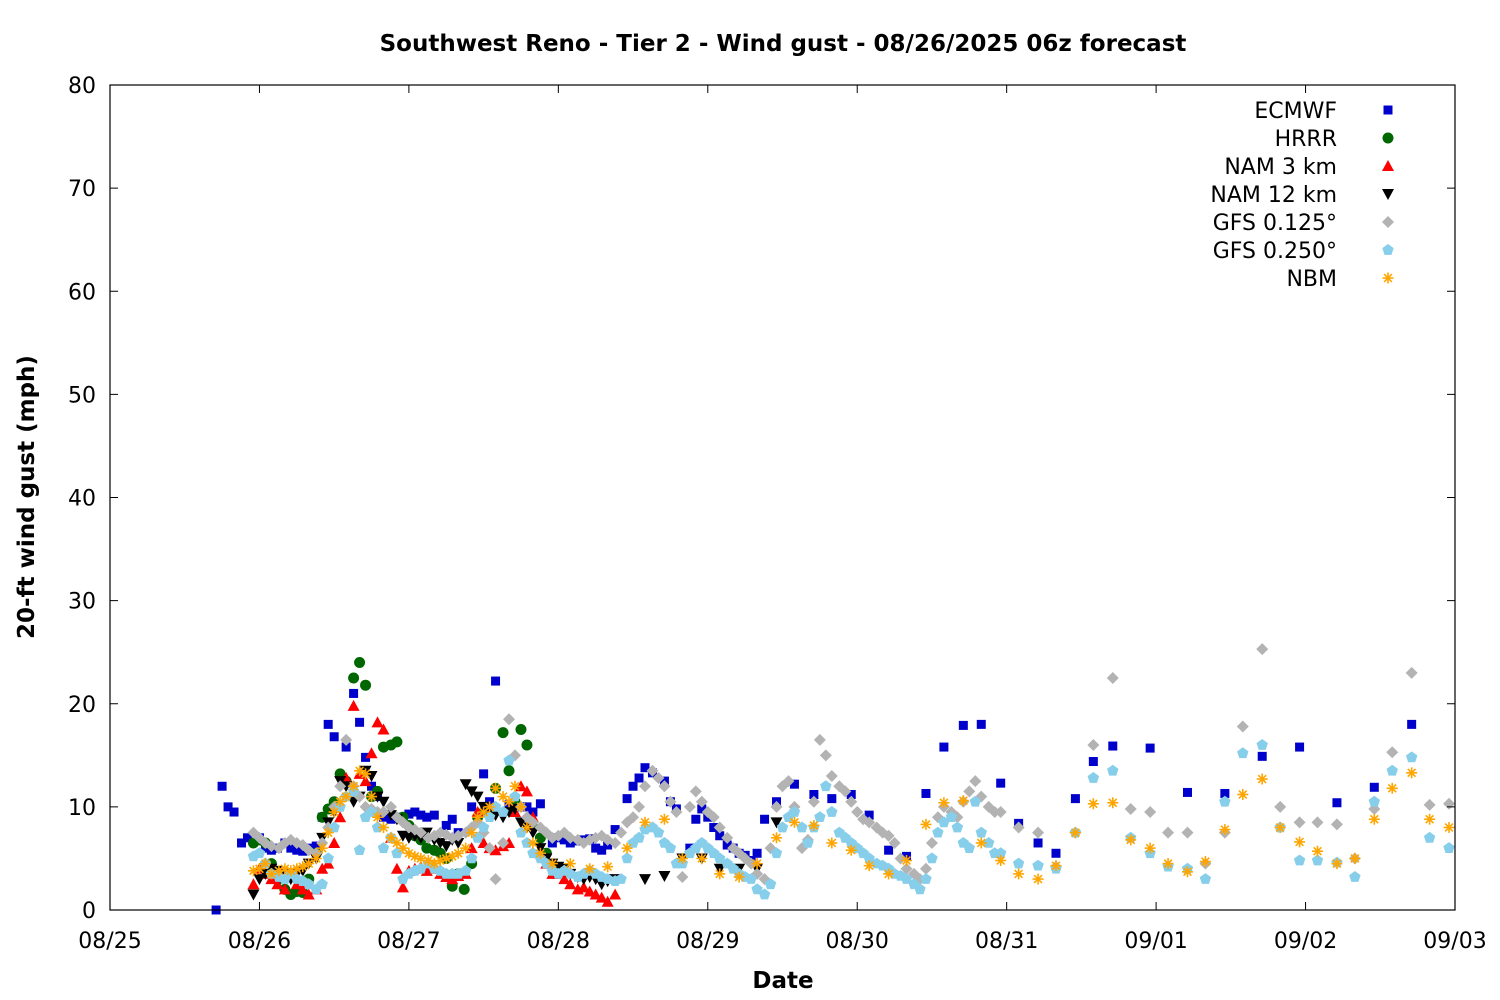  Describe the element at coordinates (1454, 941) in the screenshot. I see `x-tick-label: 09/03` at that location.